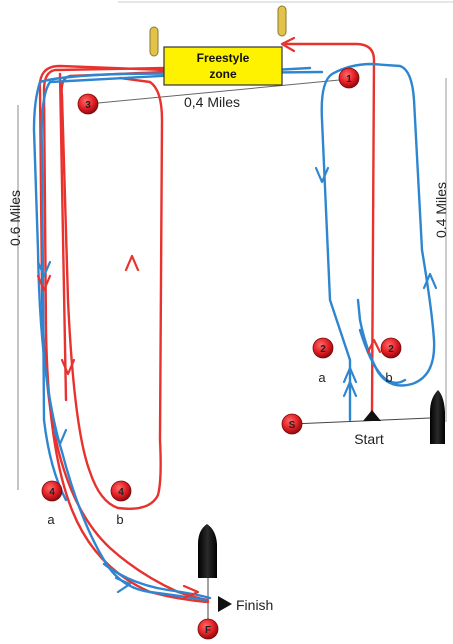  I want to click on svg-text: 1, so click(349, 79).